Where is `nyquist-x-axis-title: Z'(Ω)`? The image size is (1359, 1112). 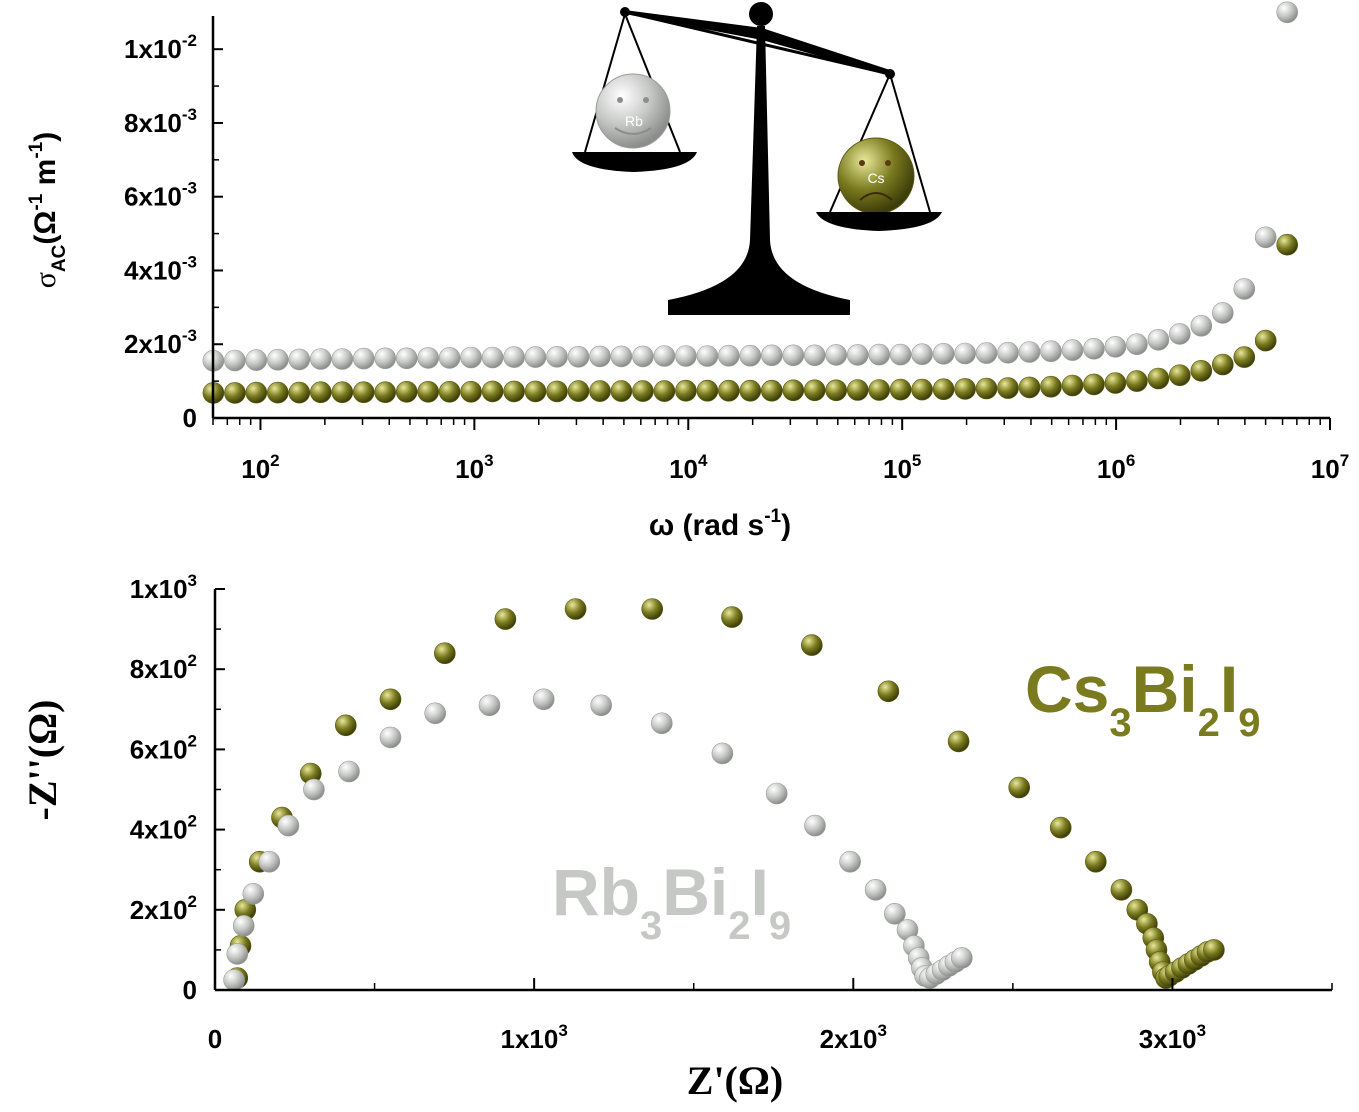
nyquist-x-axis-title: Z'(Ω) is located at coordinates (735, 1080).